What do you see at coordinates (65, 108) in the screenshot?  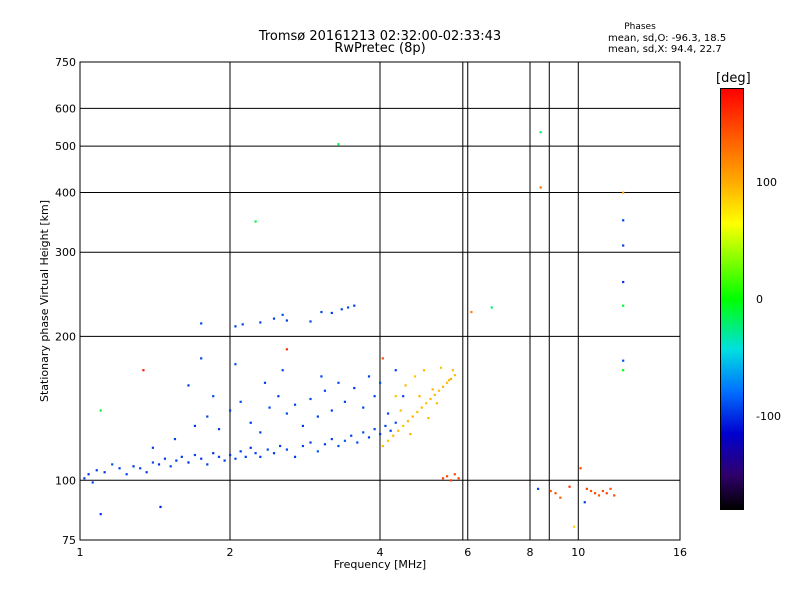 I see `y-tick-label: 600` at bounding box center [65, 108].